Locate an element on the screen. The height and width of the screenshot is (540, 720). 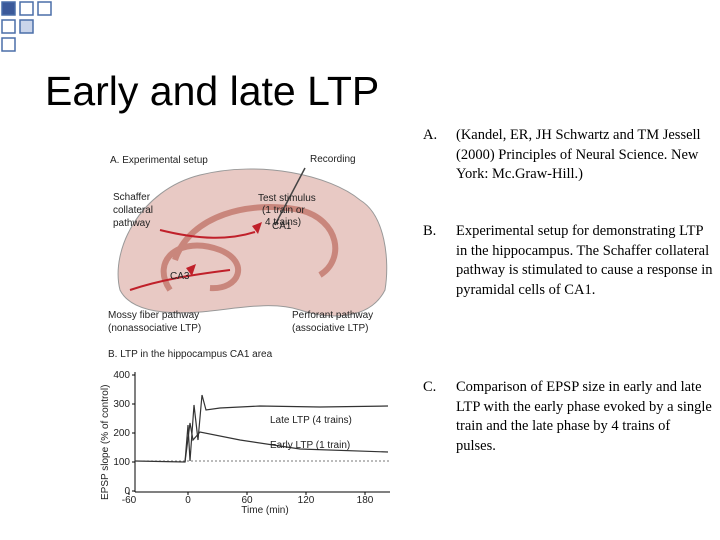
x-tick-label: 180 is located at coordinates (365, 500).